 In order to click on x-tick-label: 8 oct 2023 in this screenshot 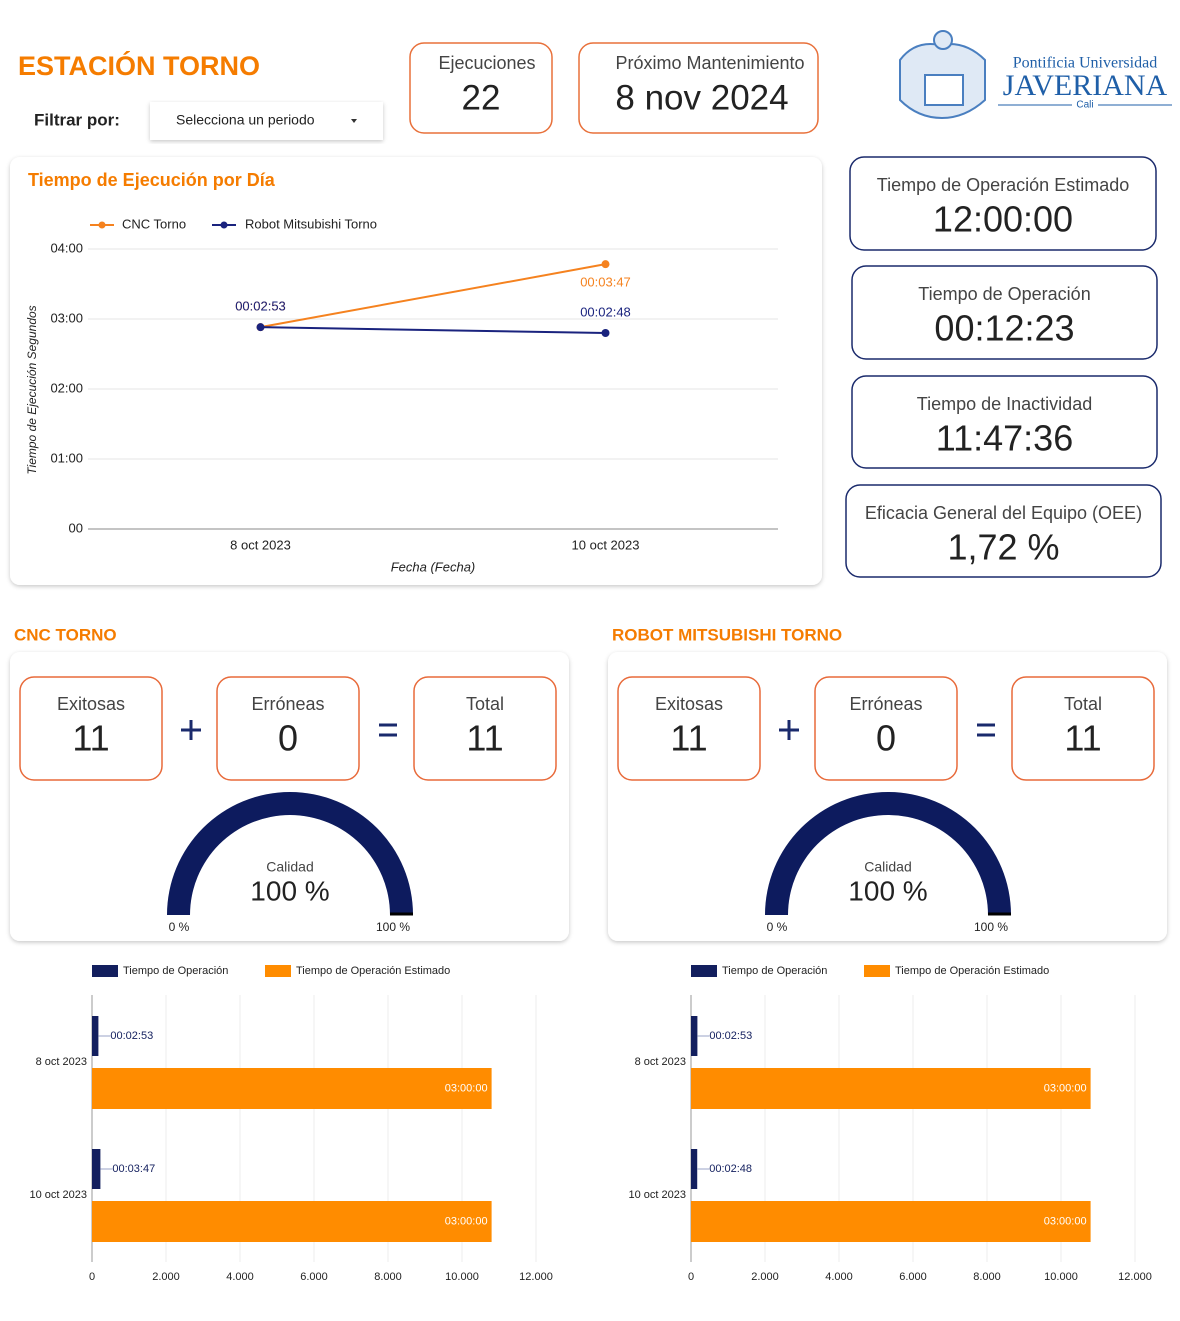, I will do `click(260, 544)`.